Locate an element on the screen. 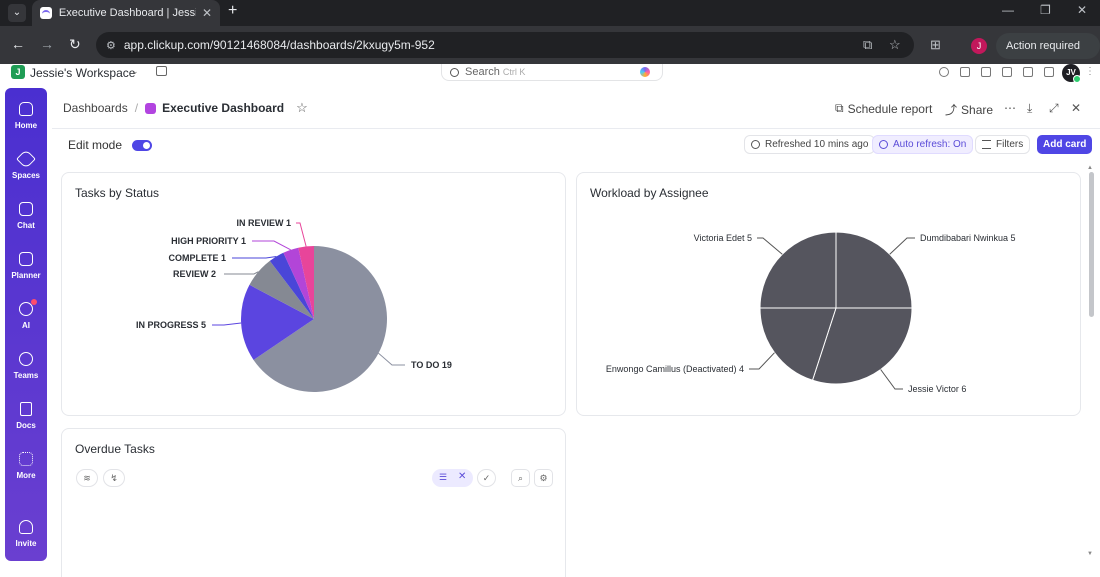 Image resolution: width=1100 pixels, height=577 pixels. scrollbar-thumb is located at coordinates (1091, 244).